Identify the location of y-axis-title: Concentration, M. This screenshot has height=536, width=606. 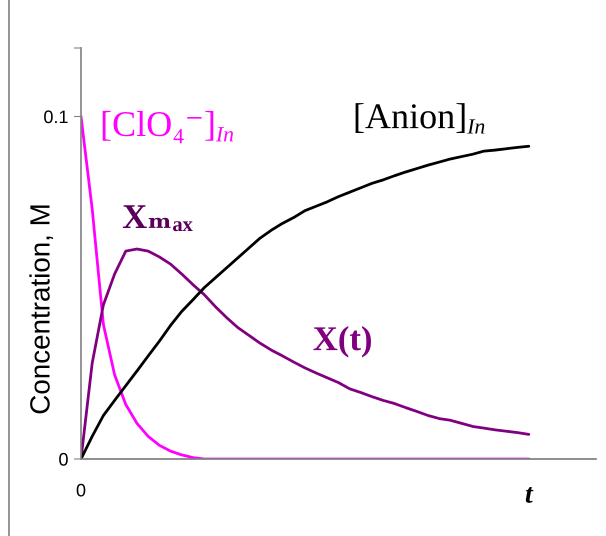
(41, 309).